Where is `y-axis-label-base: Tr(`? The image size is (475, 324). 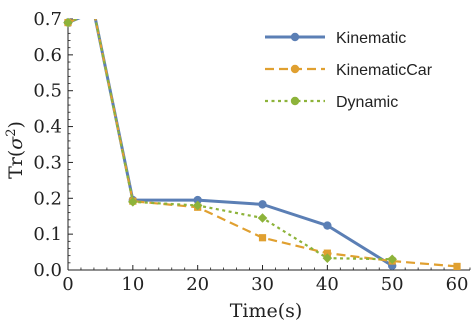 y-axis-label-base: Tr( is located at coordinates (16, 164).